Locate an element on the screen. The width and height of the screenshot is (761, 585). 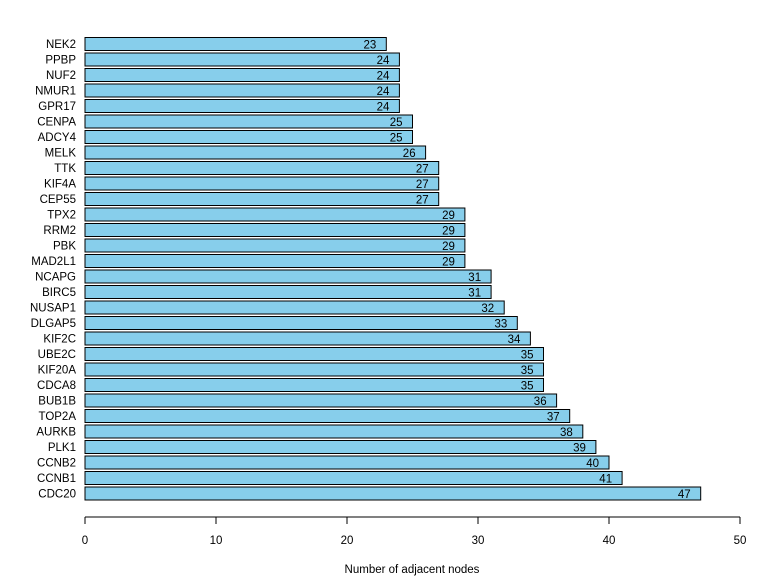
bar-cdca8 is located at coordinates (314, 385).